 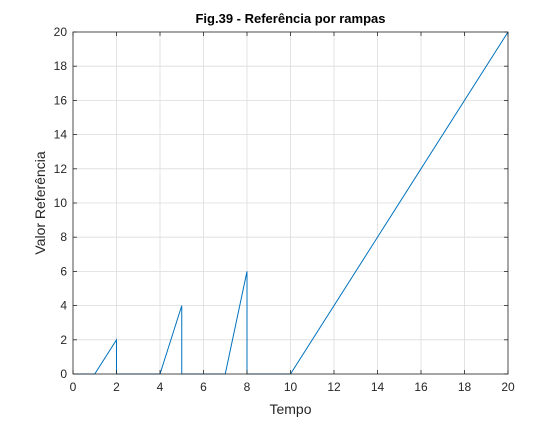 What do you see at coordinates (63, 374) in the screenshot?
I see `y-tick-label: 0` at bounding box center [63, 374].